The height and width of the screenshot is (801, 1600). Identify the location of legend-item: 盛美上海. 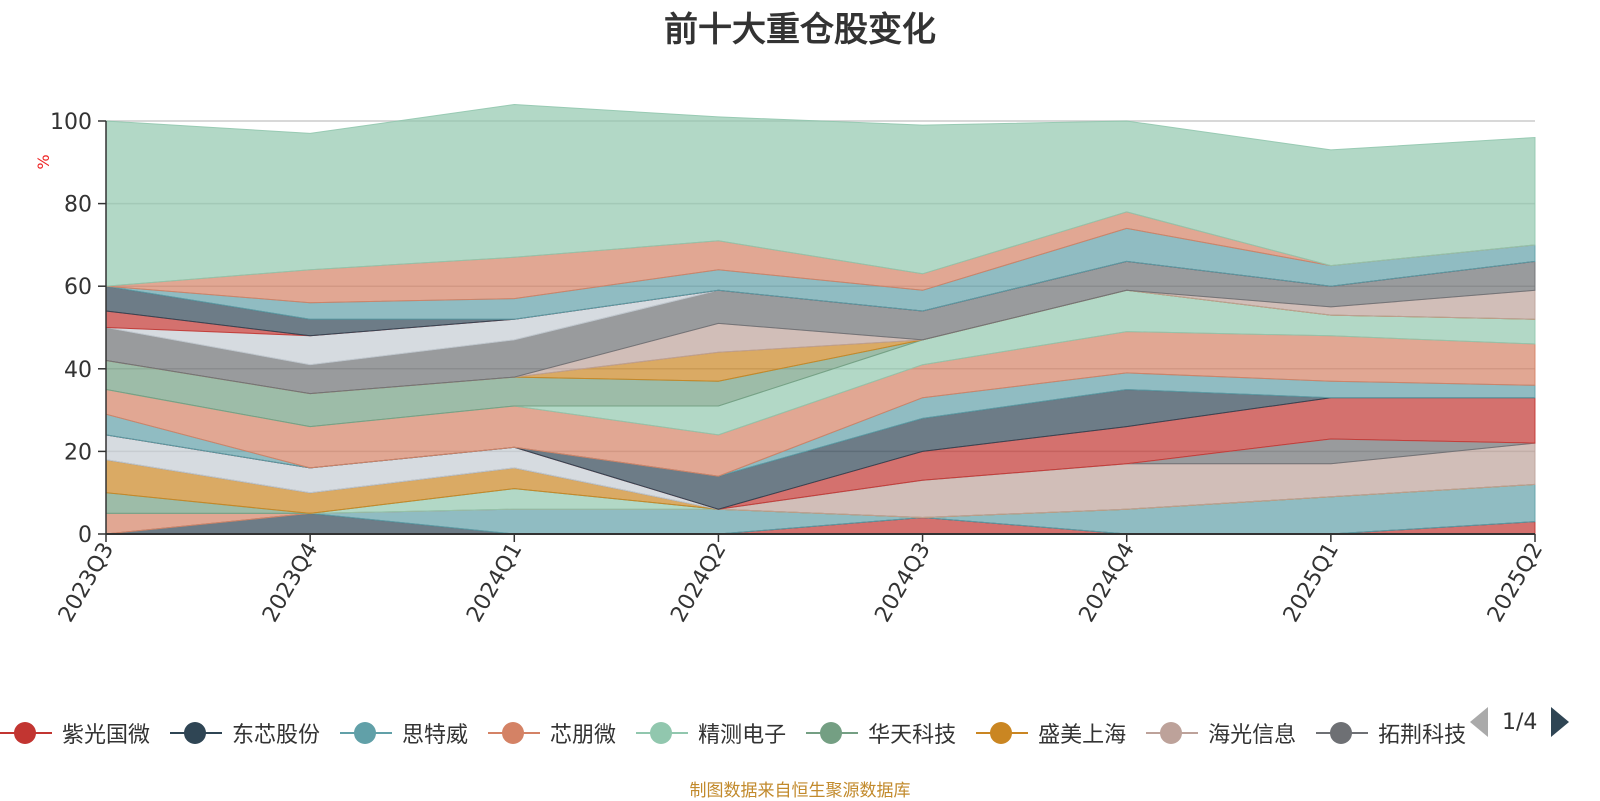
(1051, 733).